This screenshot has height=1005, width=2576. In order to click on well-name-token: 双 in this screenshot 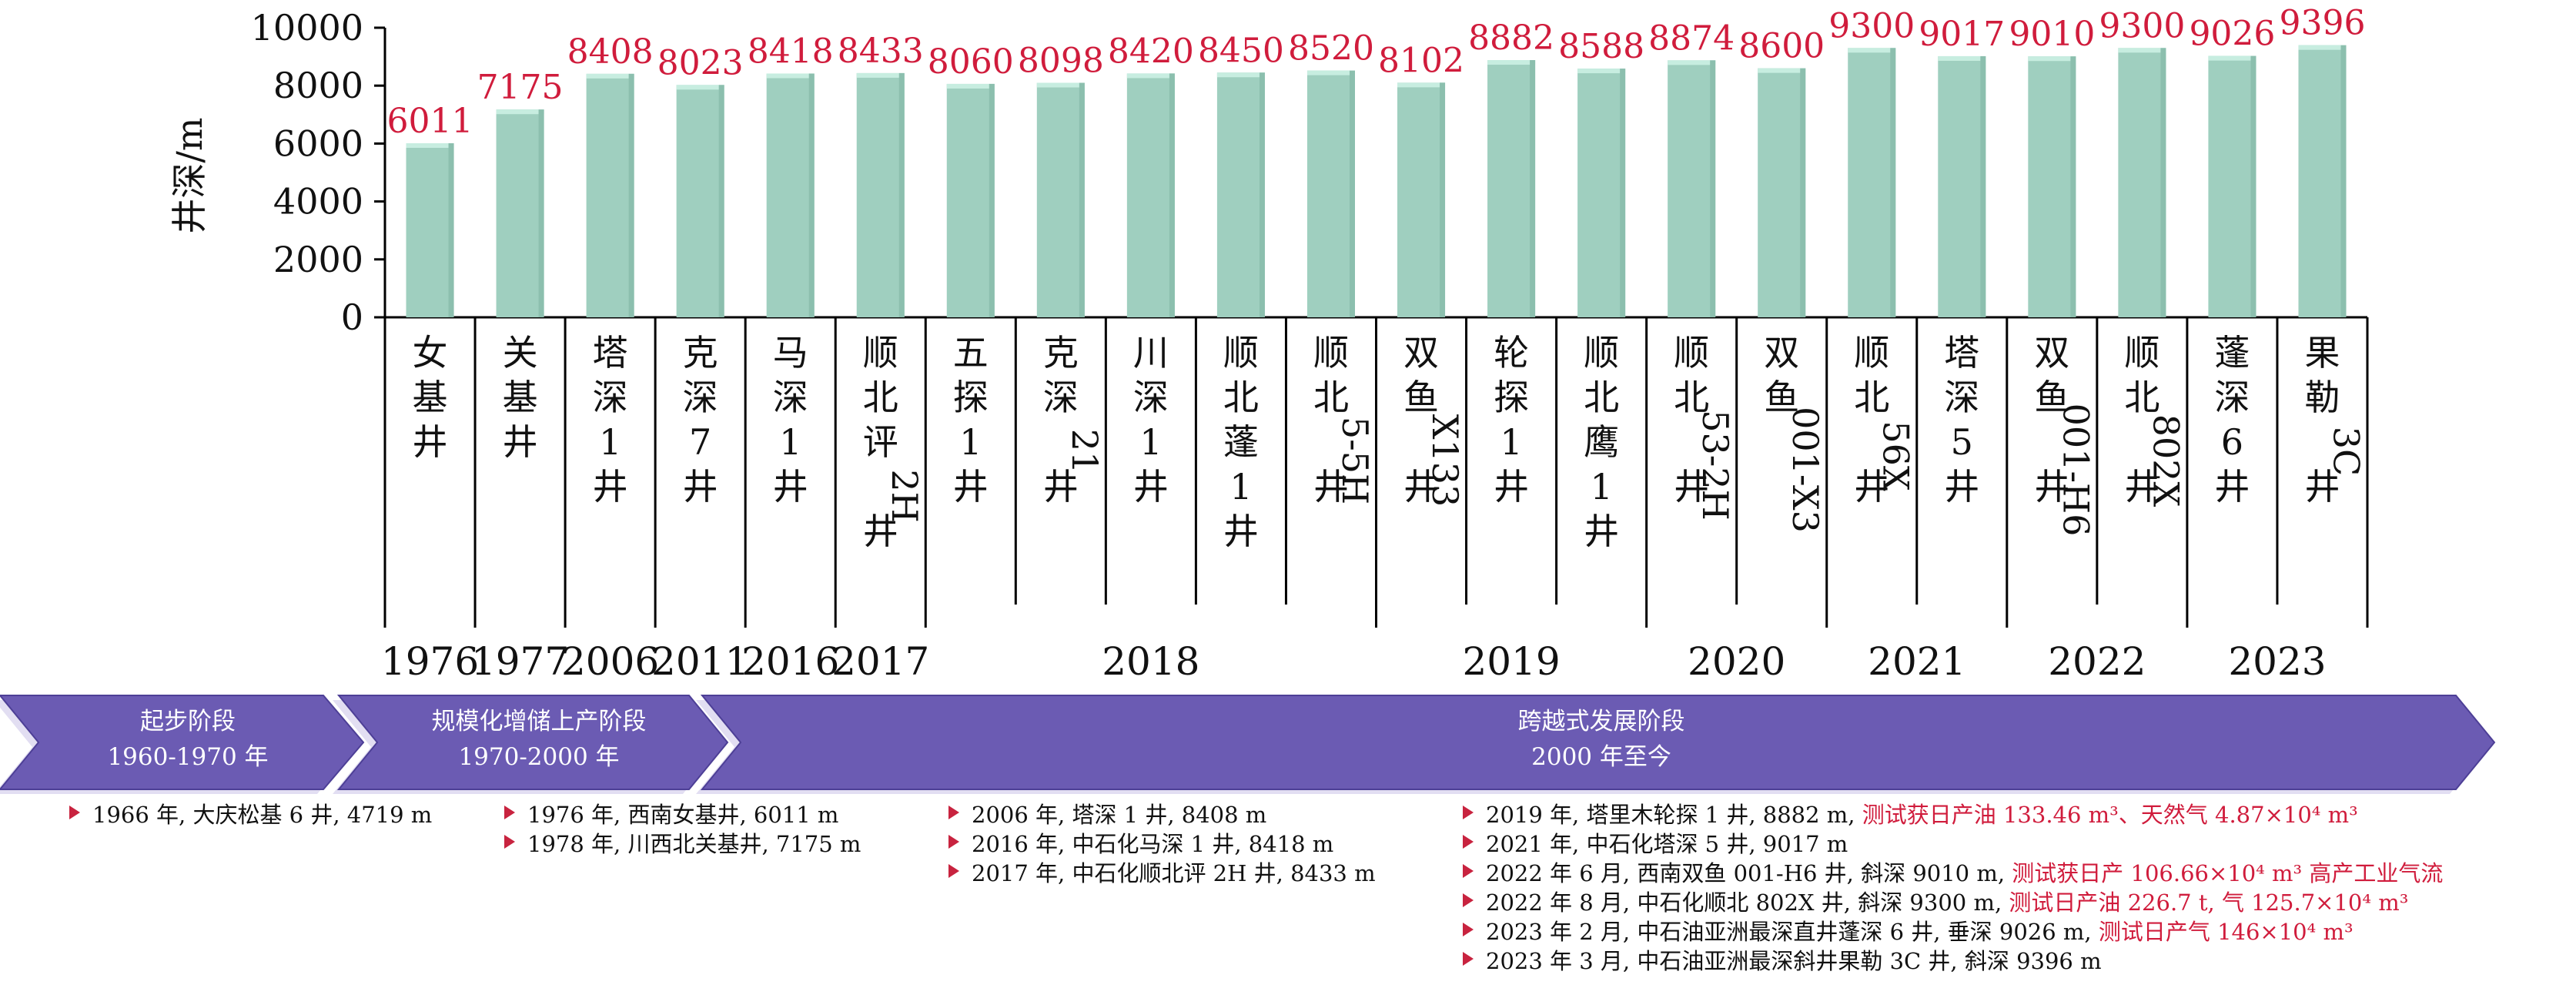, I will do `click(2052, 353)`.